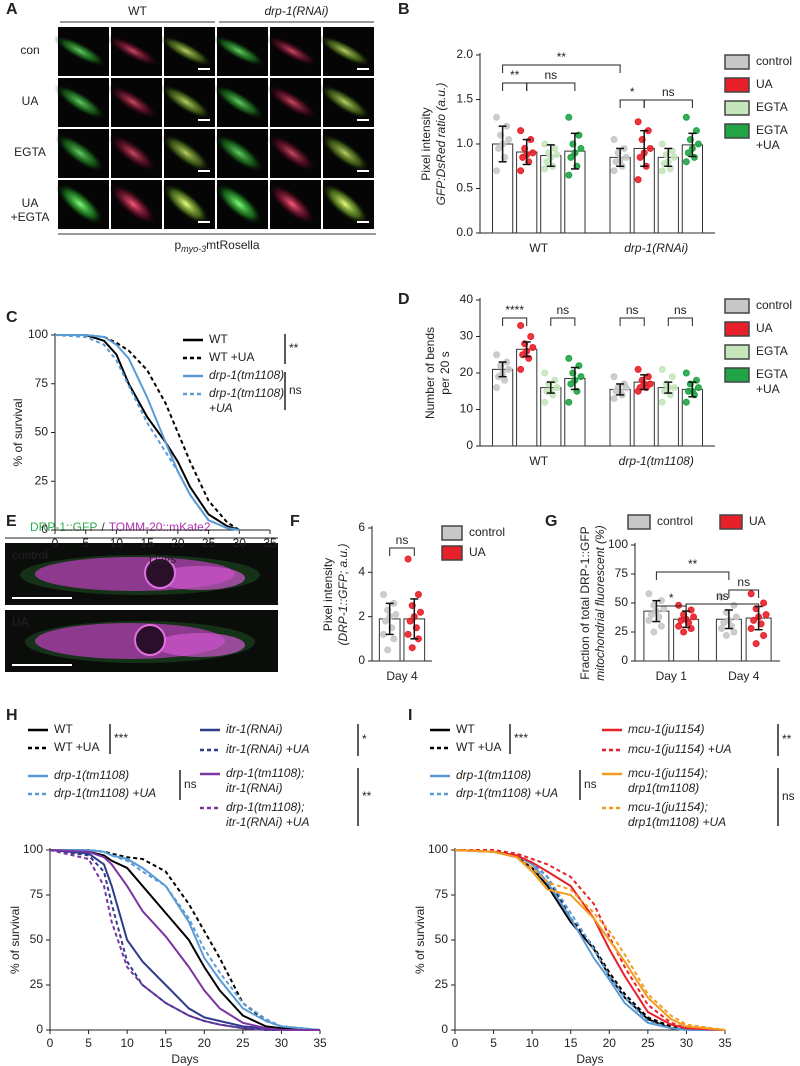  What do you see at coordinates (669, 773) in the screenshot?
I see `text-line: mcu-1(ju1154);` at bounding box center [669, 773].